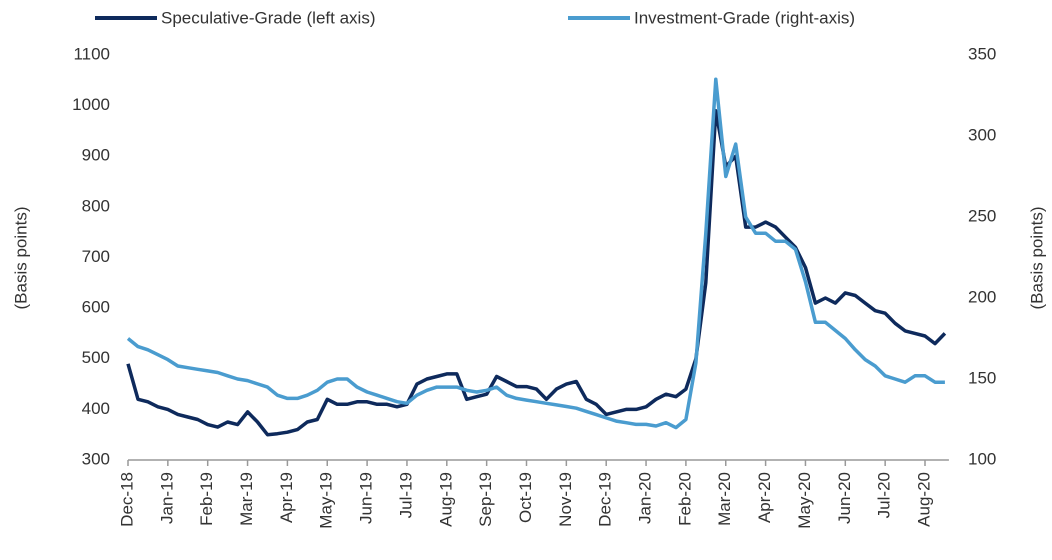 The width and height of the screenshot is (1052, 560). I want to click on y2-axis-label: (Basis points), so click(1036, 258).